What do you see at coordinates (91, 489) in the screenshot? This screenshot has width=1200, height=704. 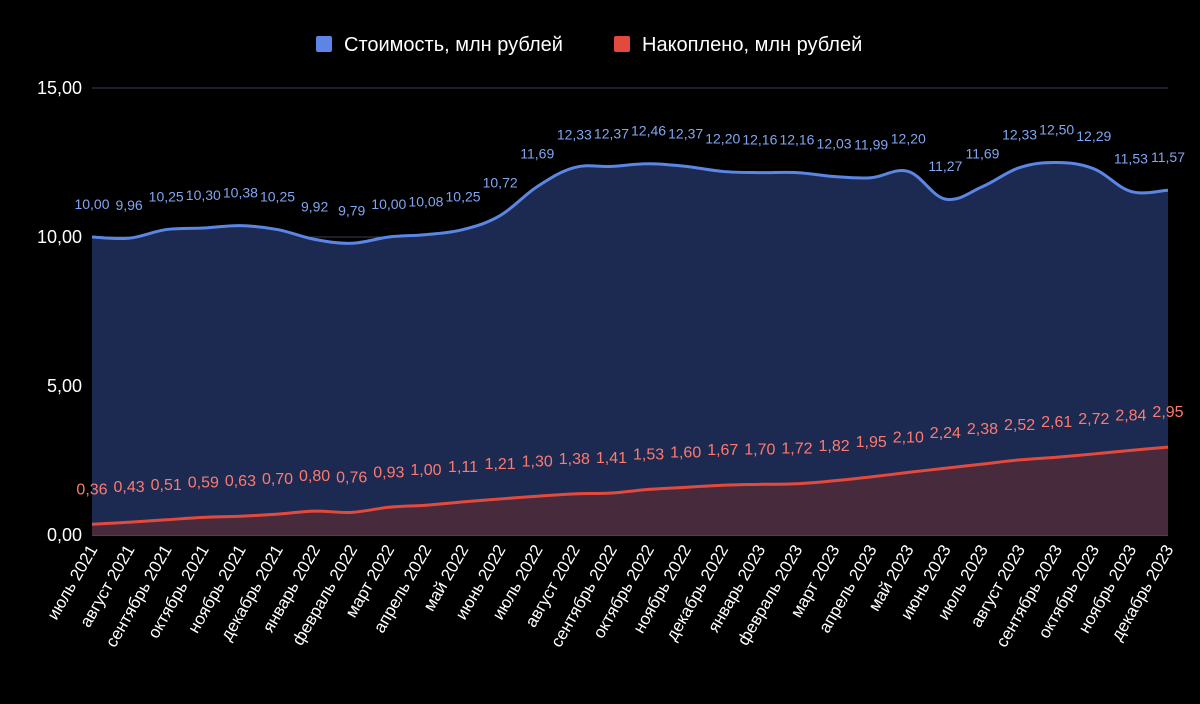 I see `data-label: 0,36` at bounding box center [91, 489].